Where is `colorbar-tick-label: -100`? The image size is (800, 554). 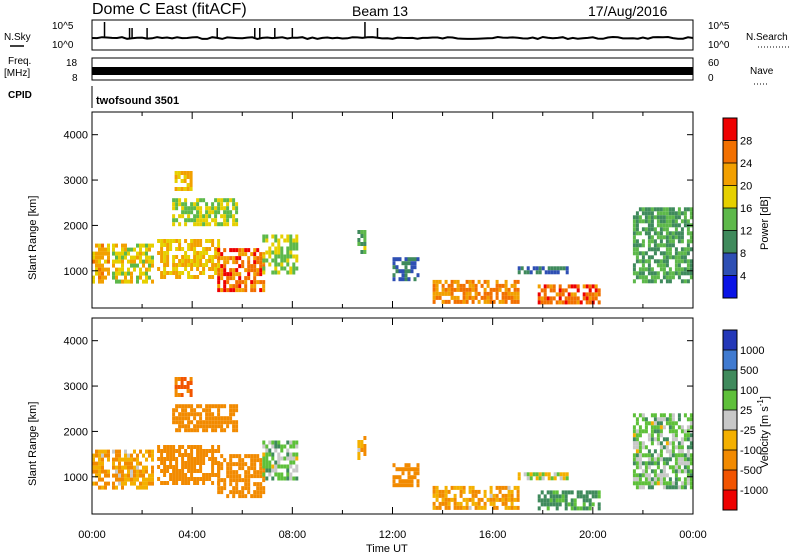
colorbar-tick-label: -100 is located at coordinates (751, 451).